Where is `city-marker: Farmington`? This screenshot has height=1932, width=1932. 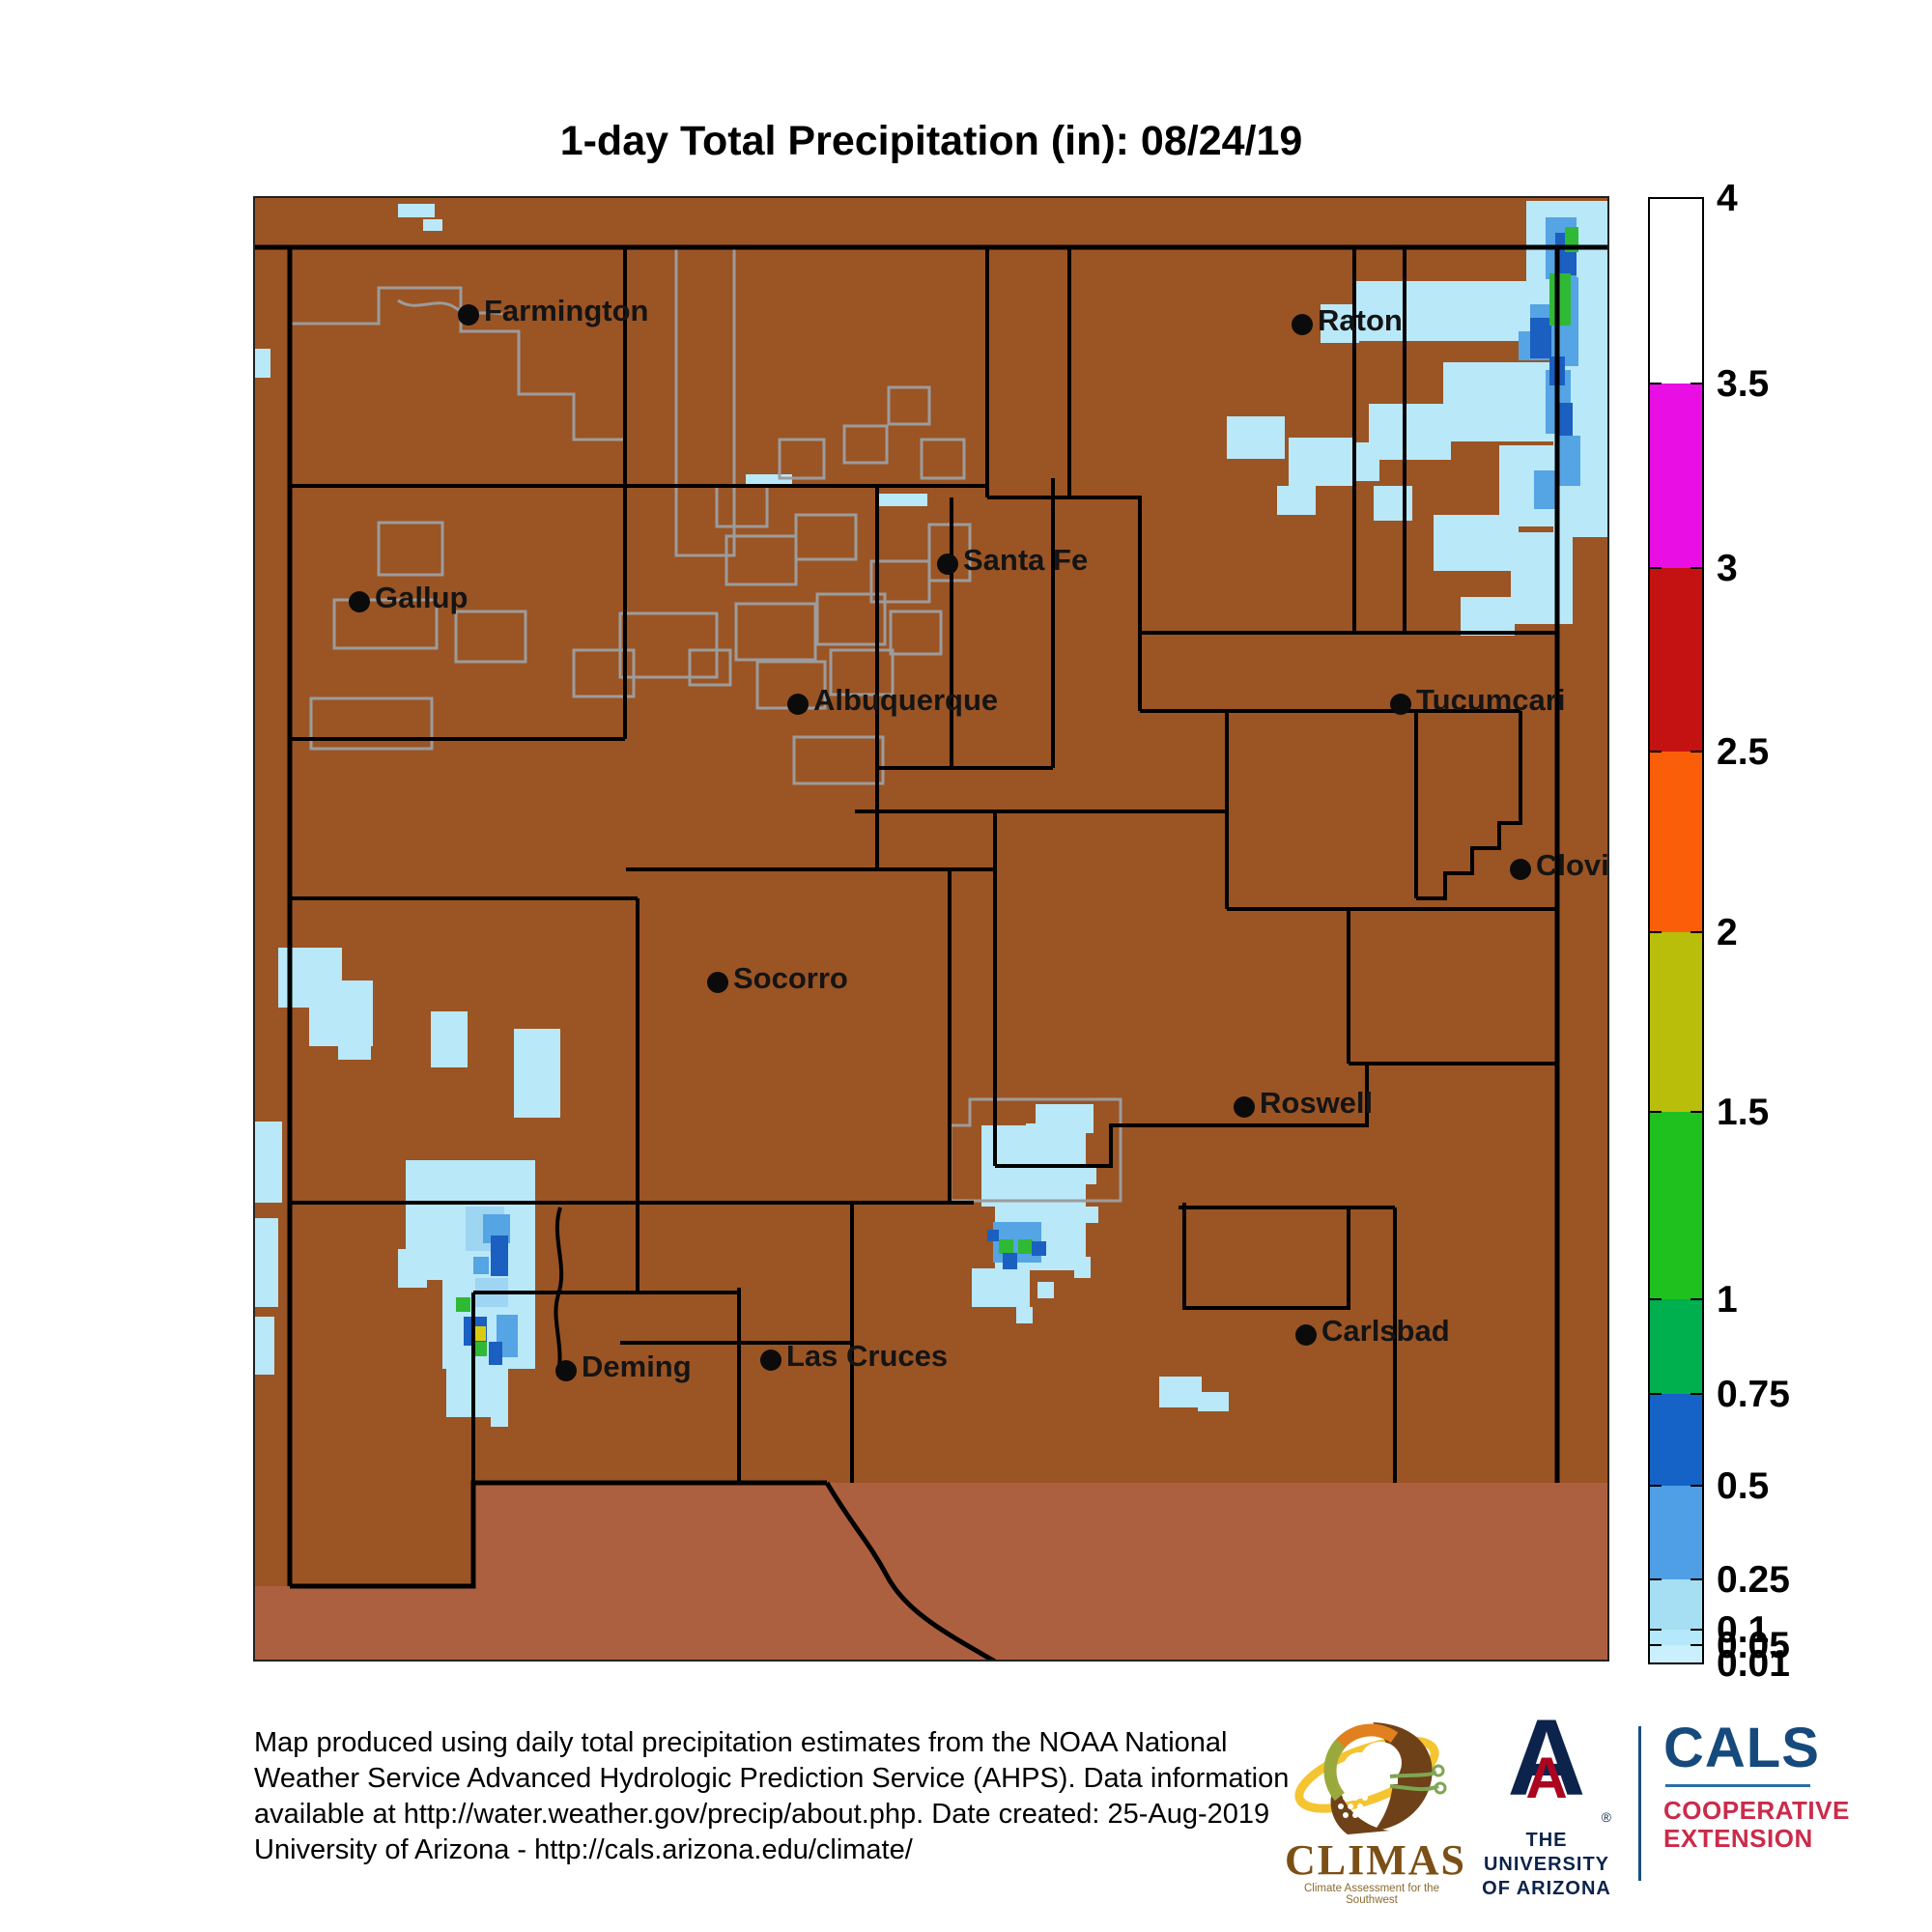
city-marker: Farmington is located at coordinates (553, 310).